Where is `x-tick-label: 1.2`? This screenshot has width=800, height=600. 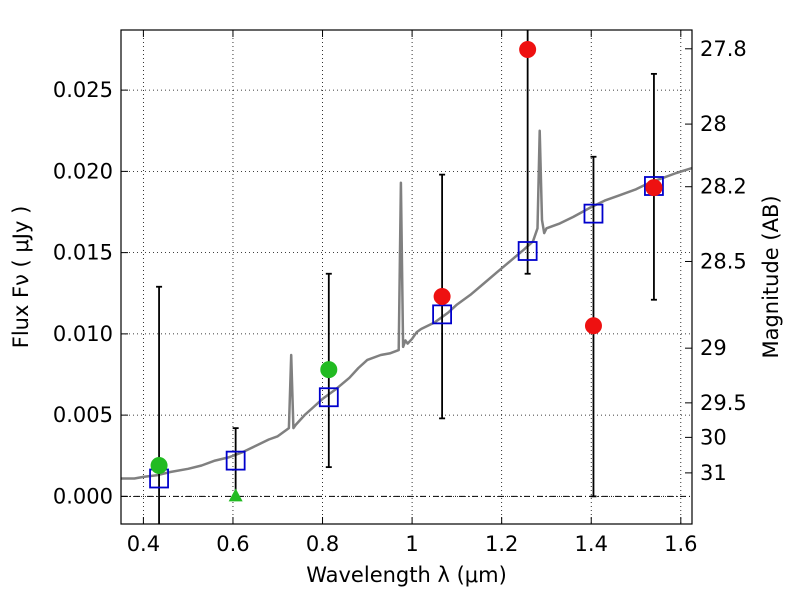
x-tick-label: 1.2 is located at coordinates (501, 544).